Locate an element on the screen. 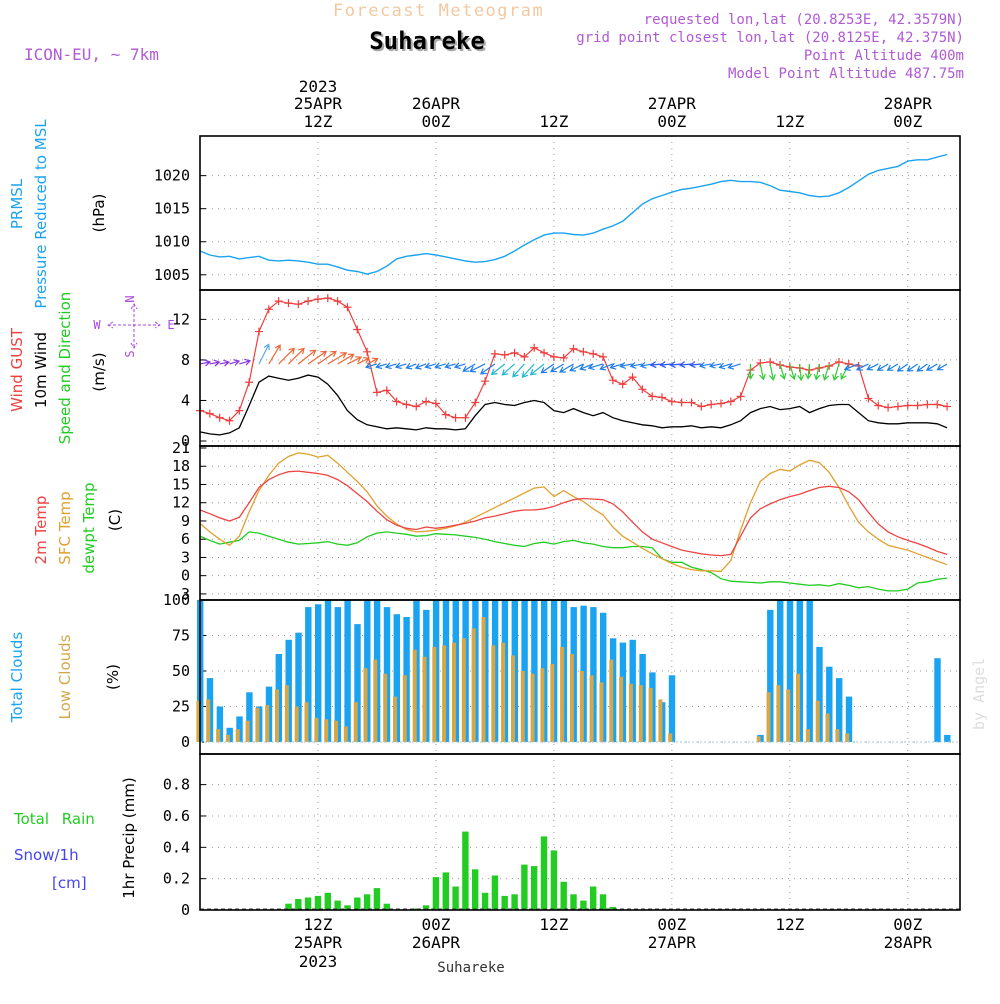 The image size is (1000, 1004). compass-n: N is located at coordinates (130, 298).